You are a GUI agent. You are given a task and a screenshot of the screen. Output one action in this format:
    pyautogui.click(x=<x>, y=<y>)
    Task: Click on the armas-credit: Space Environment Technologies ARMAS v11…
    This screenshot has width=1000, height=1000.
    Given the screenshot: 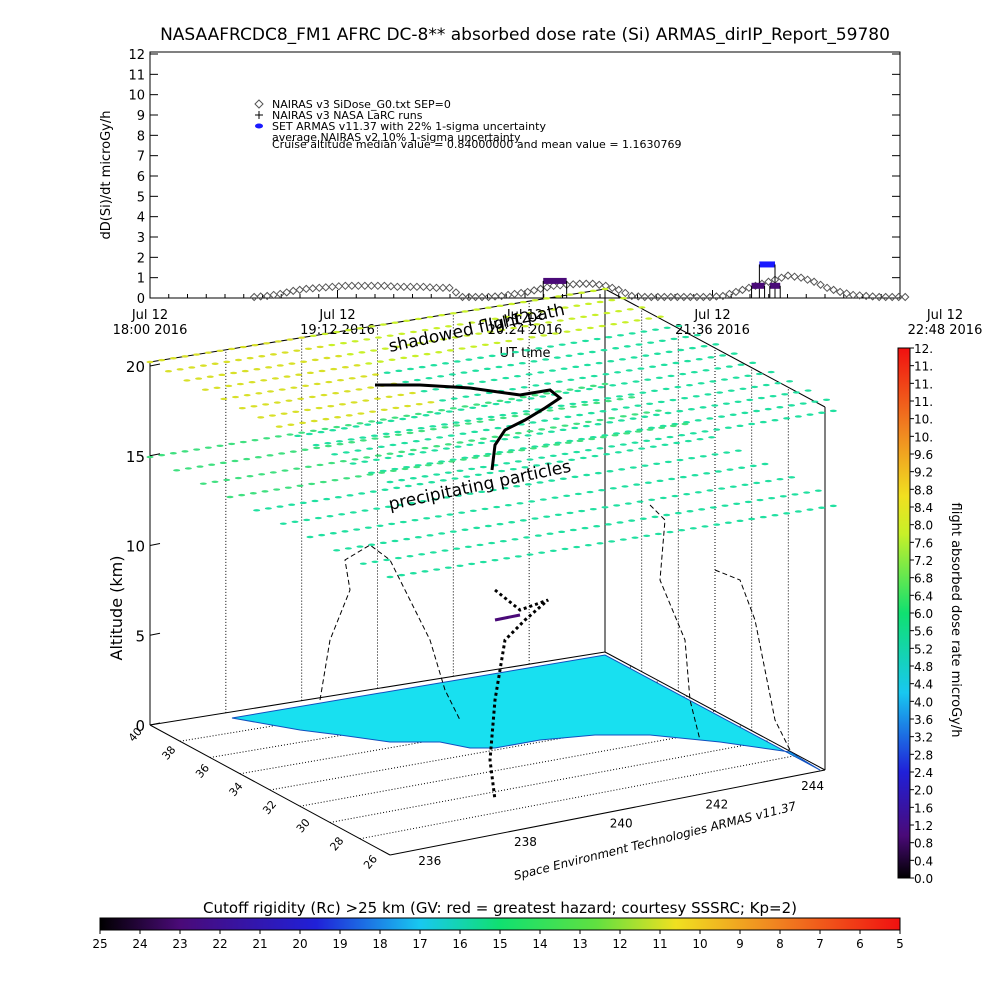 What is the action you would take?
    pyautogui.click(x=655, y=841)
    